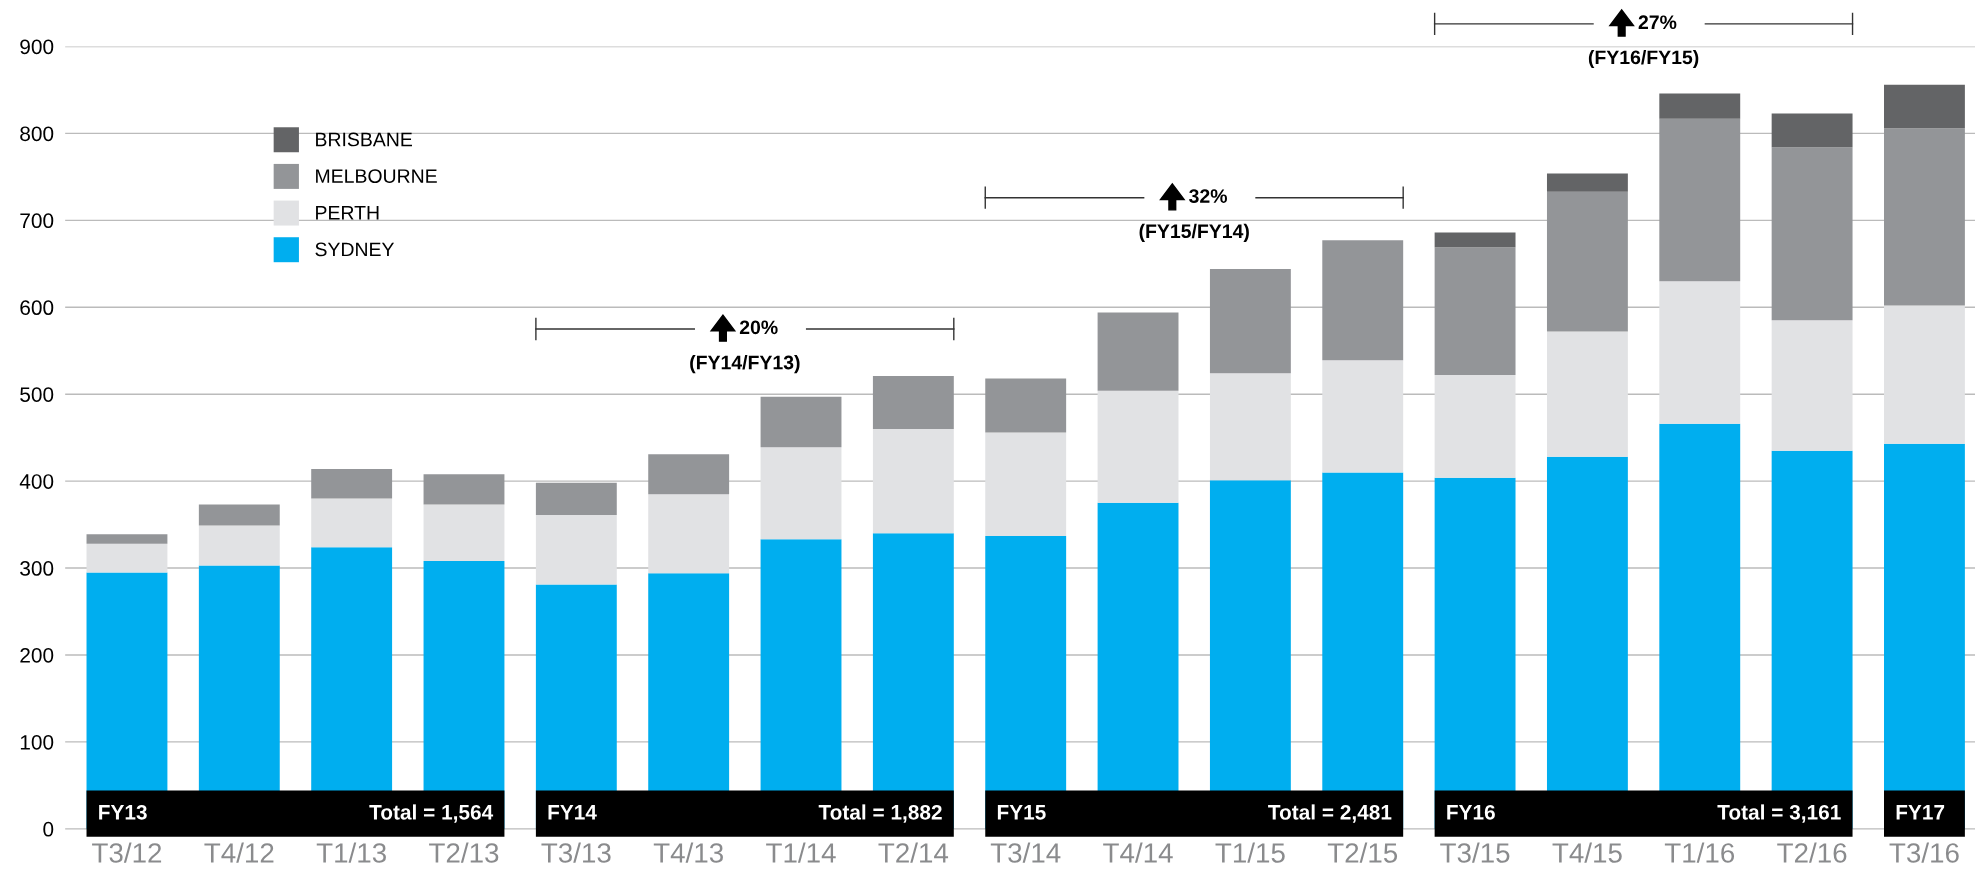 The width and height of the screenshot is (1975, 877). Describe the element at coordinates (801, 852) in the screenshot. I see `x-tick-label: T1/14` at that location.